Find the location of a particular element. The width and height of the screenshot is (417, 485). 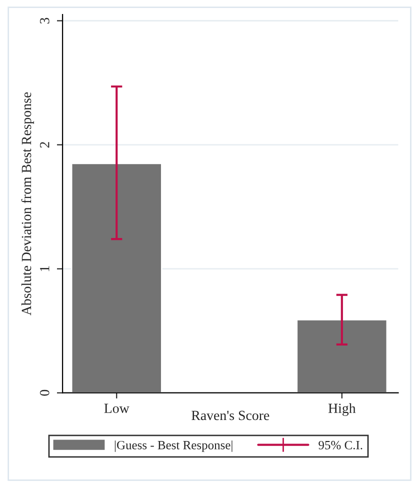

y-tick-label: 2 is located at coordinates (45, 145).